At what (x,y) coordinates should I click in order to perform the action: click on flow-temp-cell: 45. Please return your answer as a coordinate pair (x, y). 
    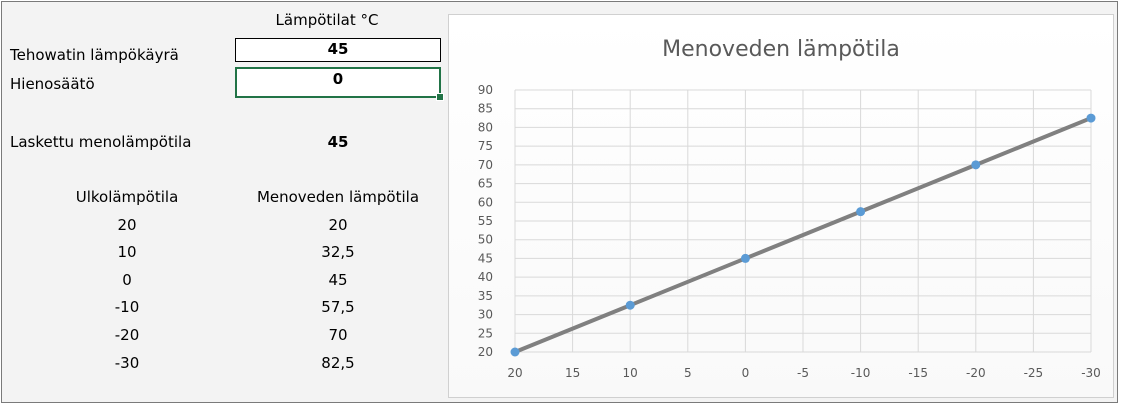
    Looking at the image, I should click on (338, 280).